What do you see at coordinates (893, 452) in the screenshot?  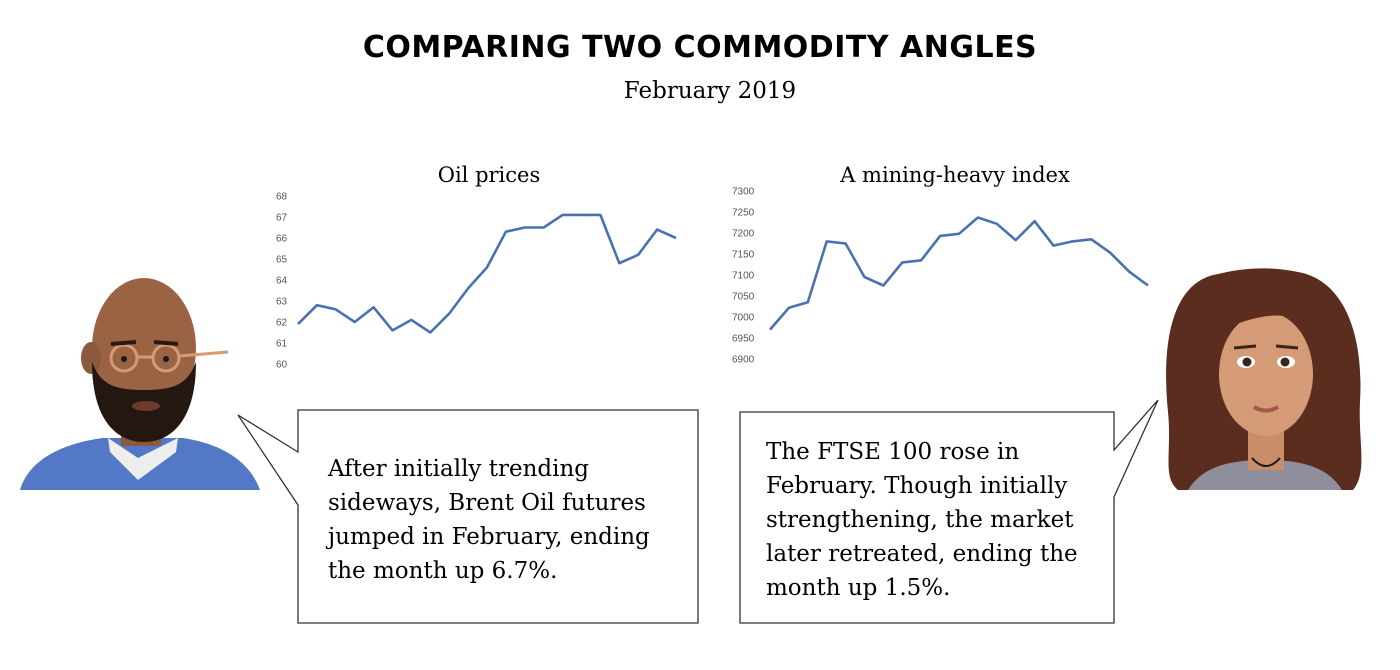 I see `right-bubble-line: The FTSE 100 rose in` at bounding box center [893, 452].